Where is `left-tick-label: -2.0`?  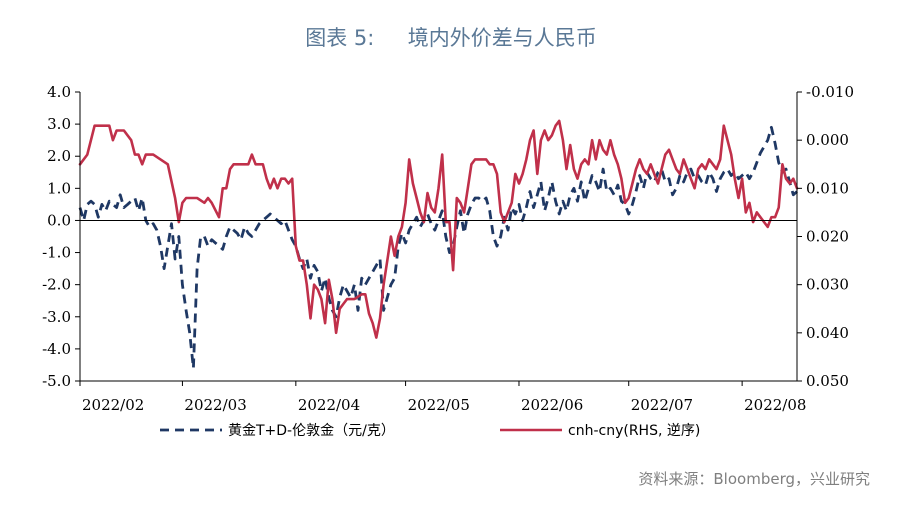
left-tick-label: -2.0 is located at coordinates (56, 285).